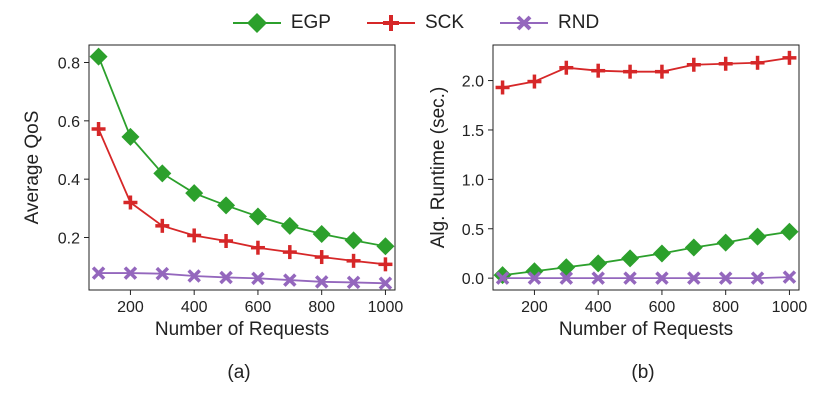 This screenshot has width=830, height=415. I want to click on y-tick-label-a: 0.4, so click(69, 180).